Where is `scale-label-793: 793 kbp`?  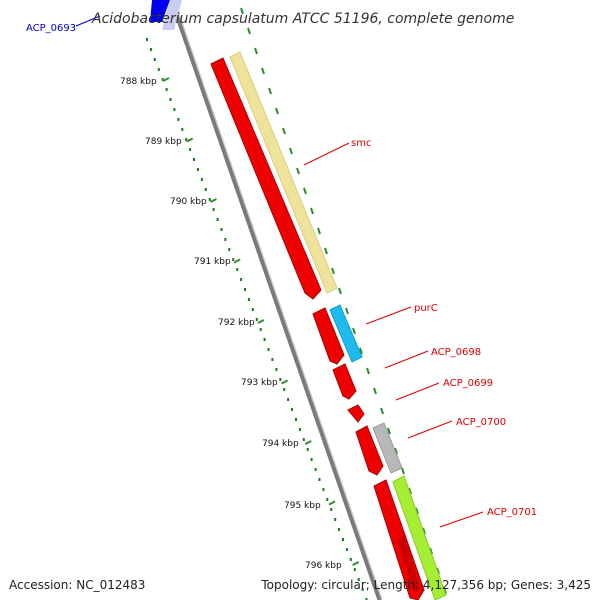 scale-label-793: 793 kbp is located at coordinates (259, 383).